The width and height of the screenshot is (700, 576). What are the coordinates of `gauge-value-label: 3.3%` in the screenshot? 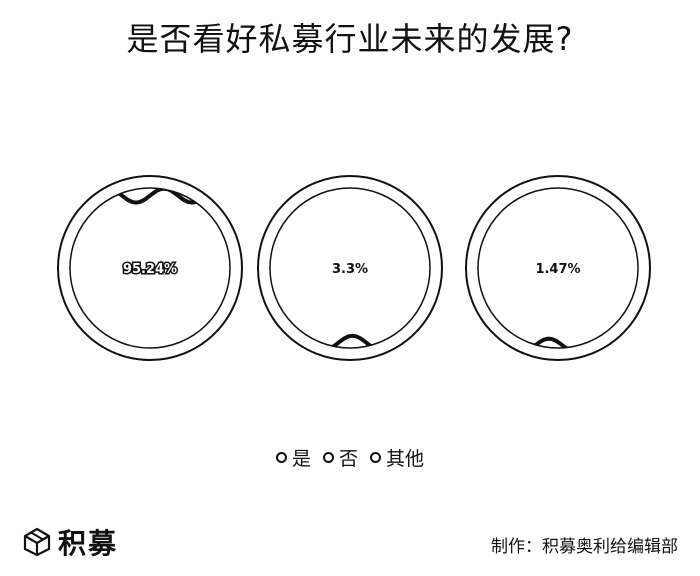 It's located at (350, 269).